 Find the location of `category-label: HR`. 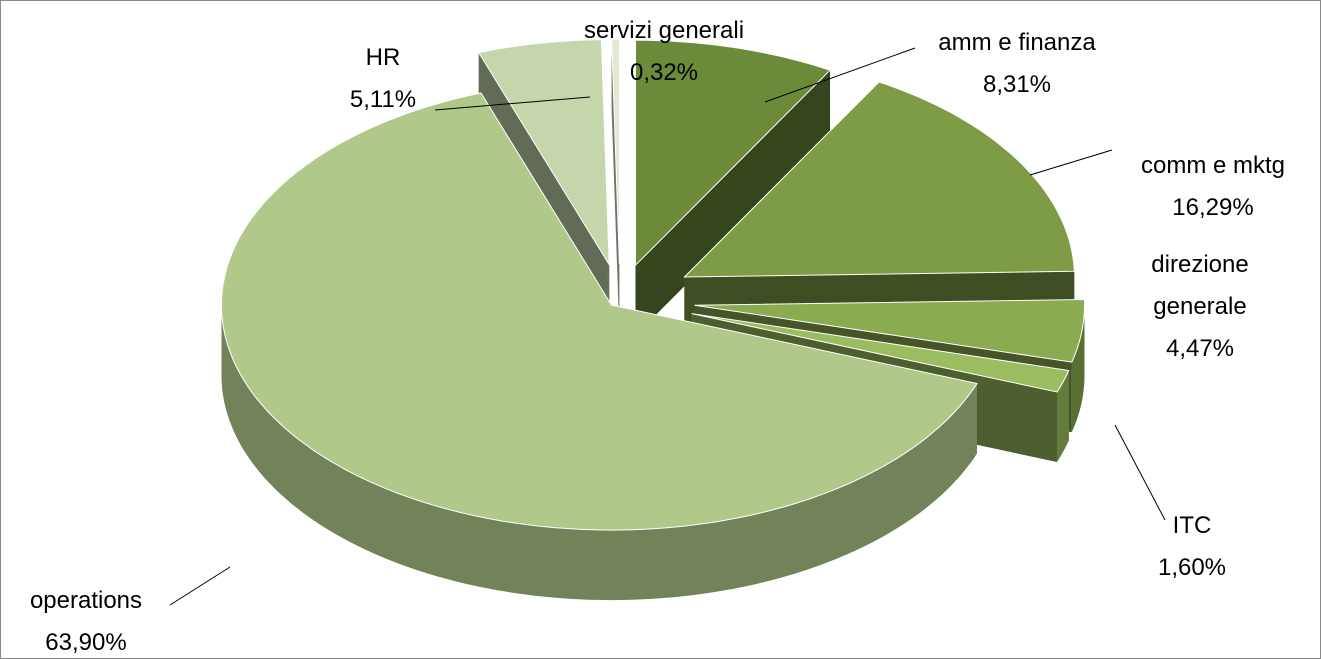

category-label: HR is located at coordinates (383, 57).